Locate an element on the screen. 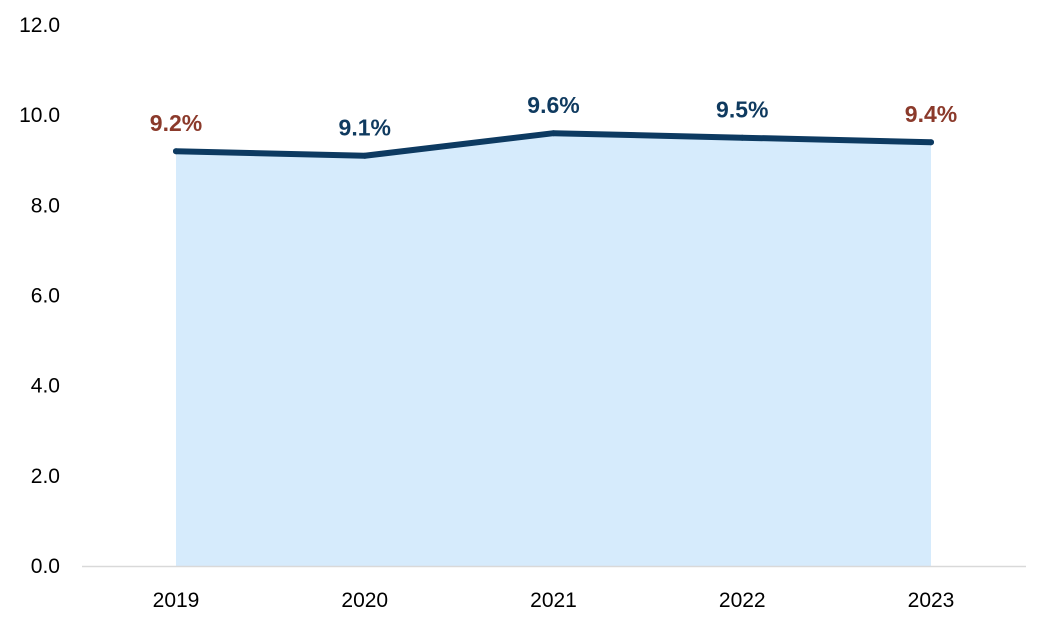 This screenshot has height=626, width=1048. y-tick-label: 10.0 is located at coordinates (39, 115).